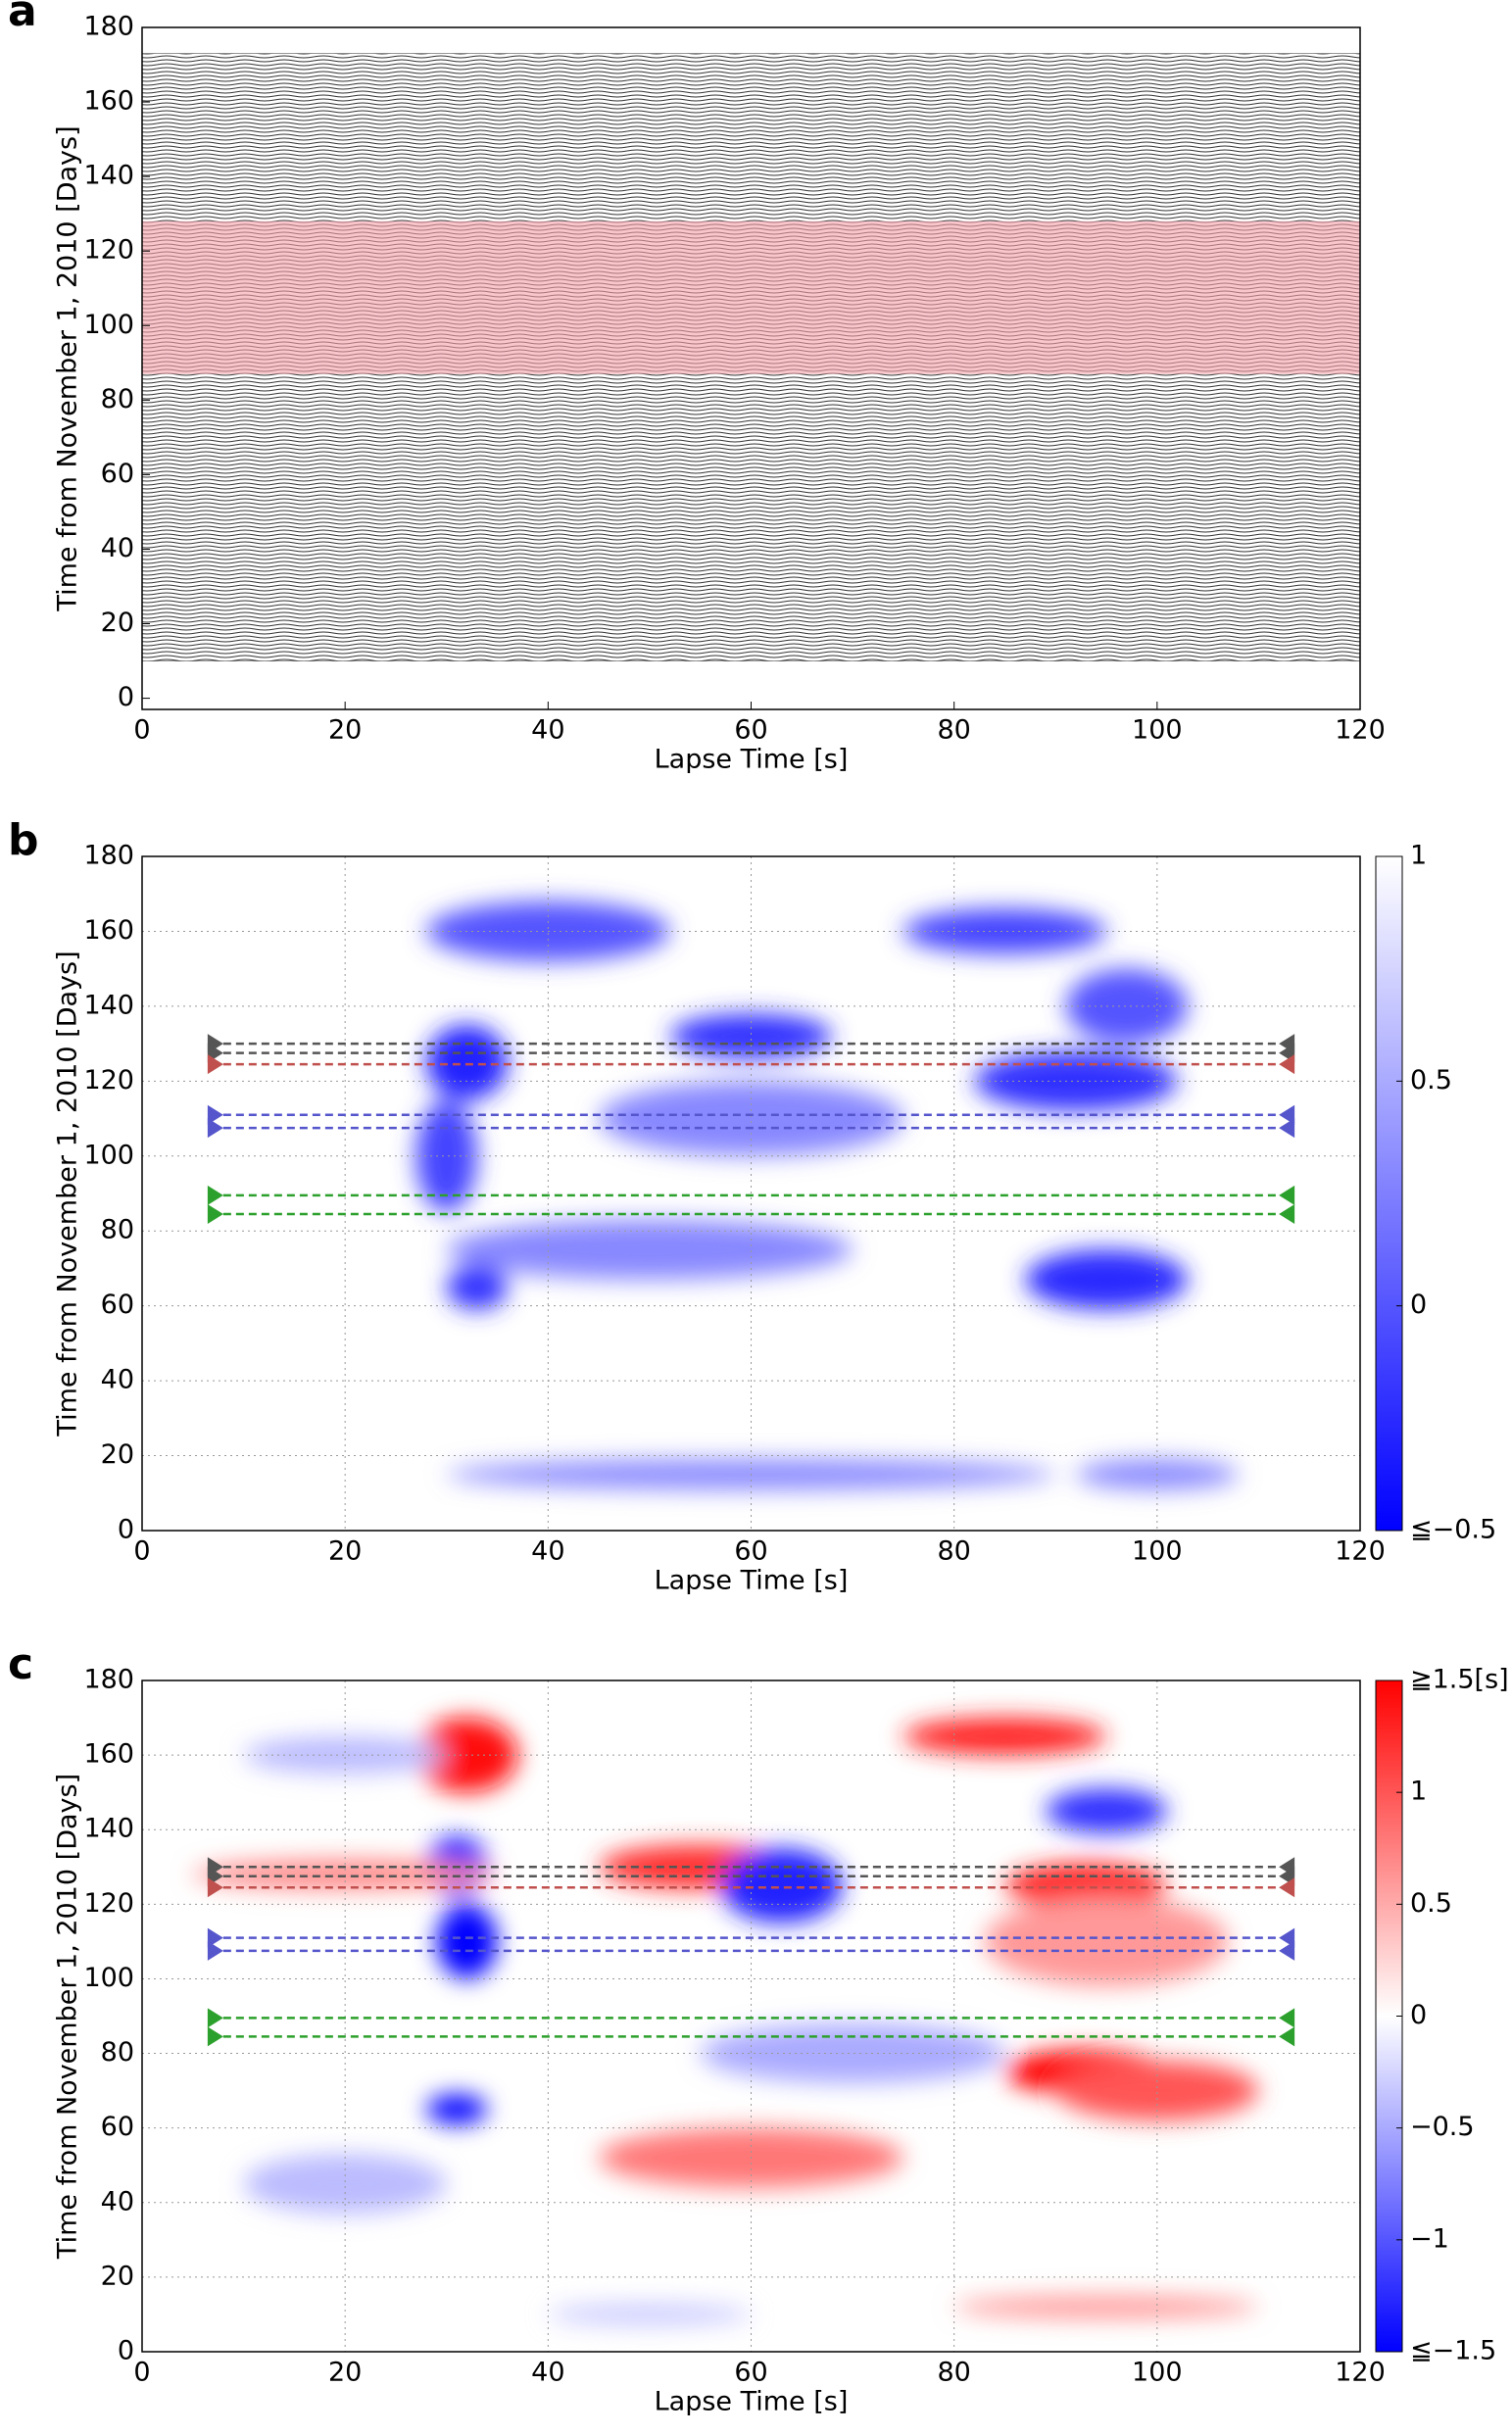  Describe the element at coordinates (751, 297) in the screenshot. I see `highlight-band` at that location.